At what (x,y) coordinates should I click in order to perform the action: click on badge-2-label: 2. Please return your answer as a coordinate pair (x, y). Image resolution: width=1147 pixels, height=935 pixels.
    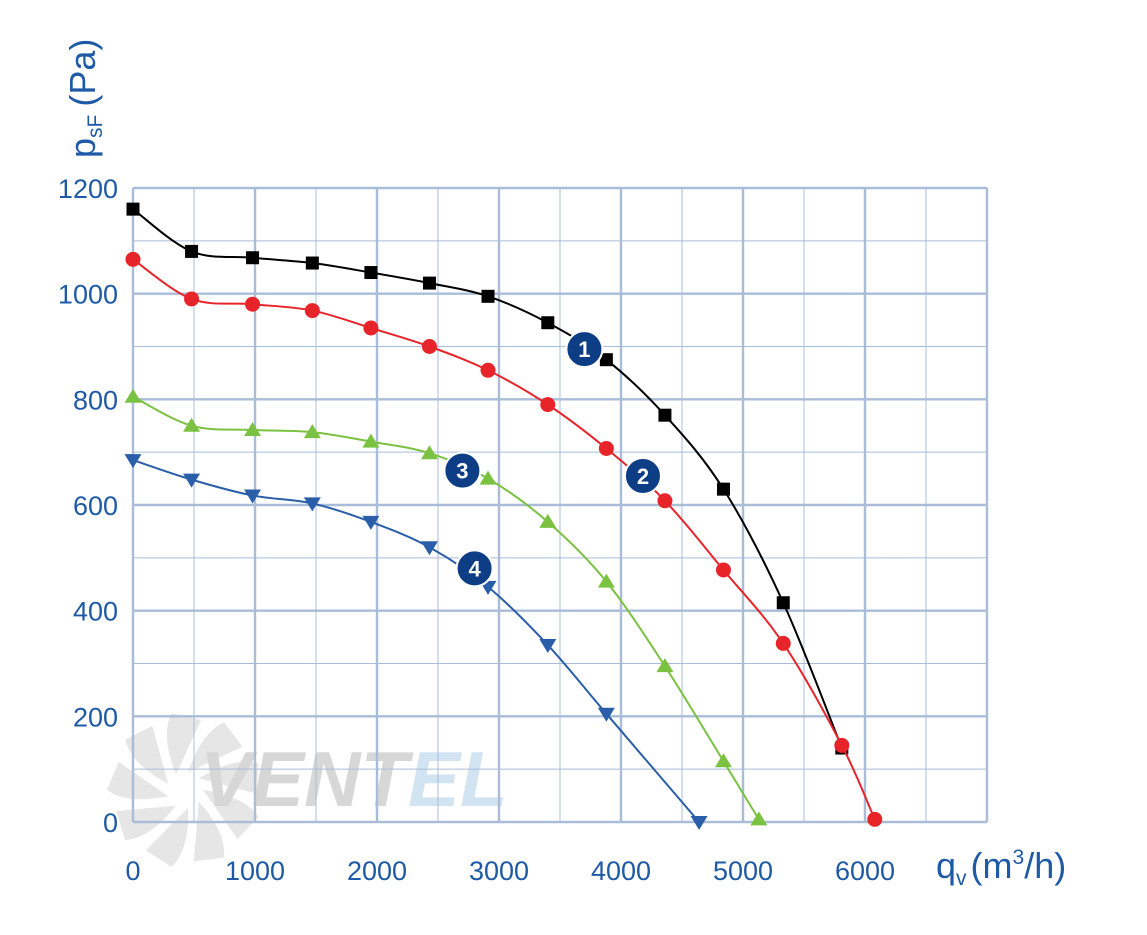
    Looking at the image, I should click on (643, 476).